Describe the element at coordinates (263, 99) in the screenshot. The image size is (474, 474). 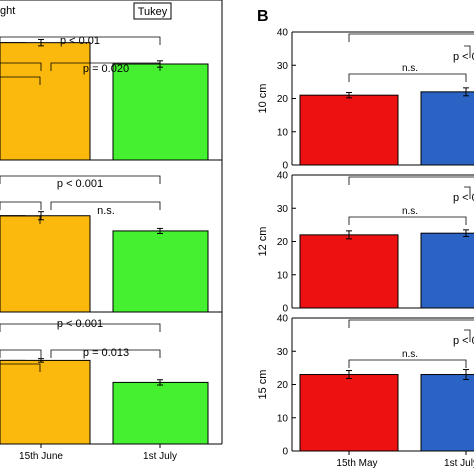
I see `y-axis-label: 10 cm` at that location.